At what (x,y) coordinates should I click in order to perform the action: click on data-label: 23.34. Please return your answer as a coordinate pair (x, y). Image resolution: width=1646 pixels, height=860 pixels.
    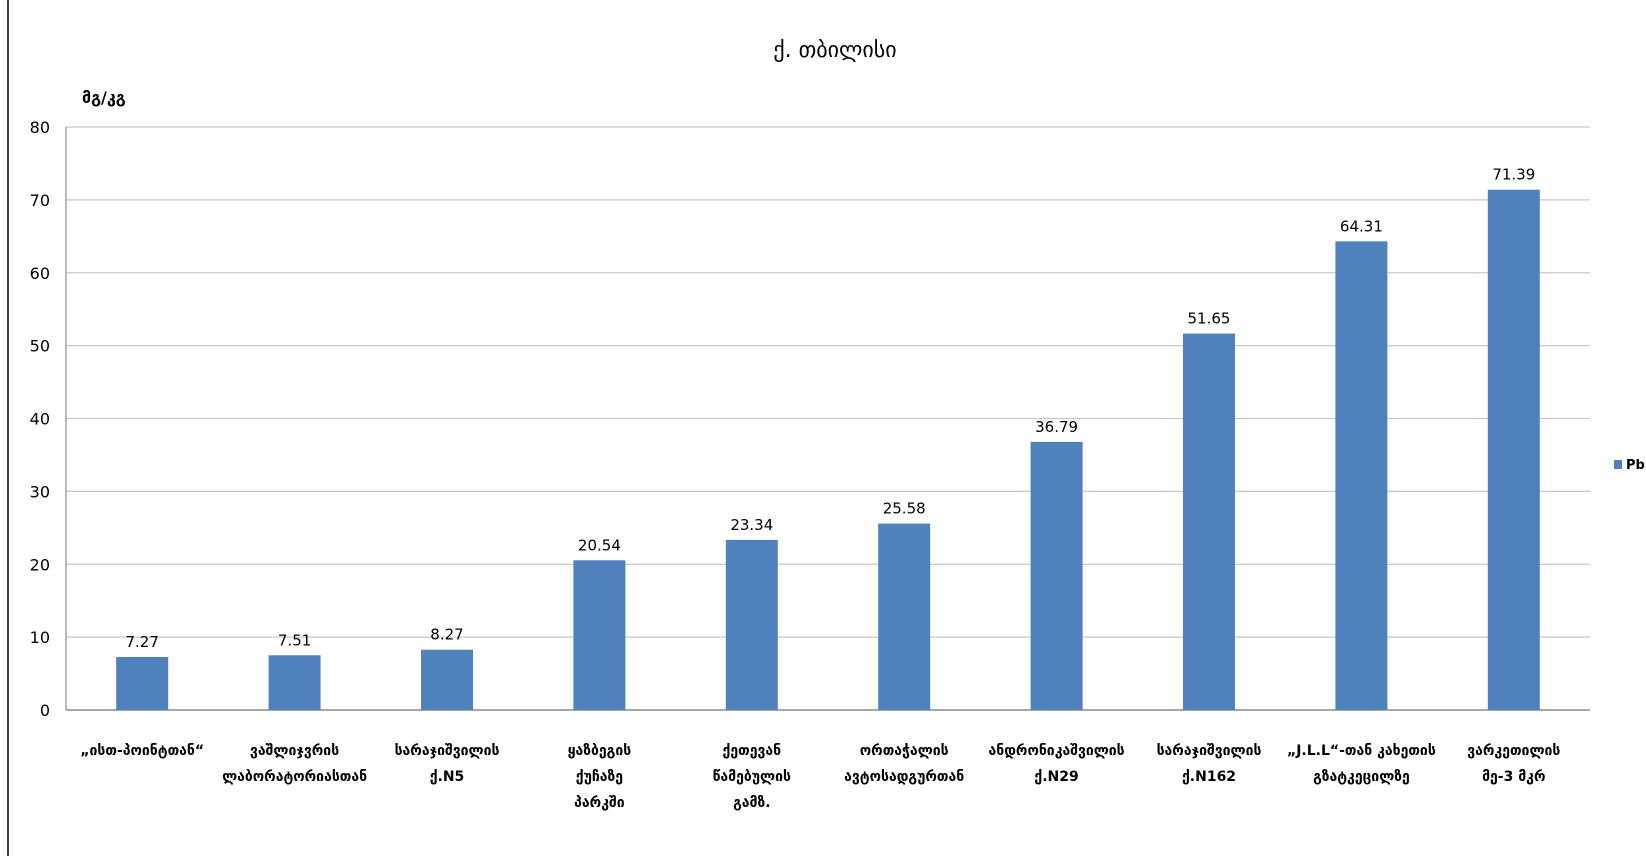
    Looking at the image, I should click on (751, 525).